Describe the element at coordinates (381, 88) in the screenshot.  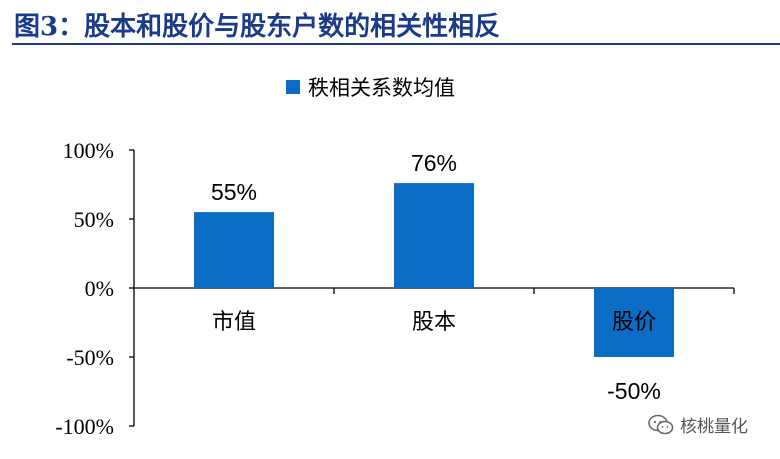
I see `legend-label: 秩相关系数均值` at that location.